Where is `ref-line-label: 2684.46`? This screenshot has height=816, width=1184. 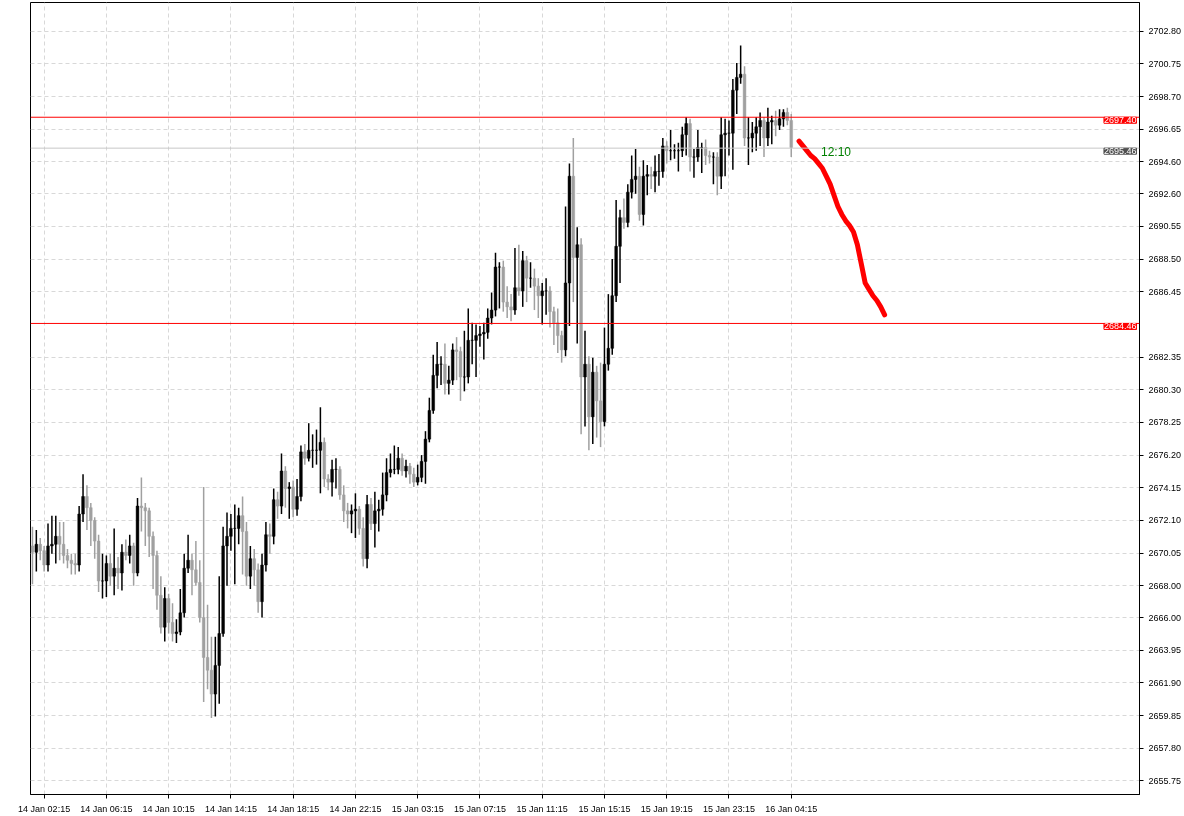
ref-line-label: 2684.46 is located at coordinates (1120, 326).